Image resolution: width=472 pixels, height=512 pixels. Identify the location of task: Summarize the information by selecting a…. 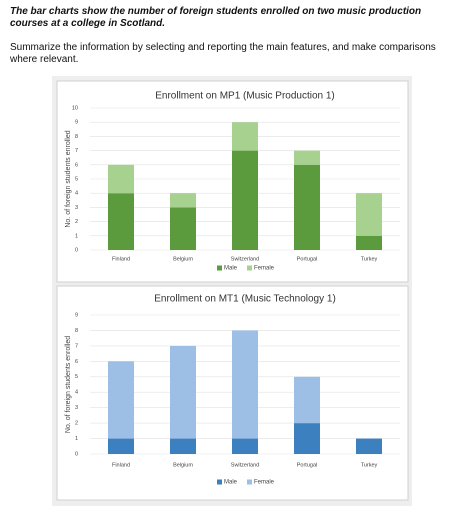
(223, 53).